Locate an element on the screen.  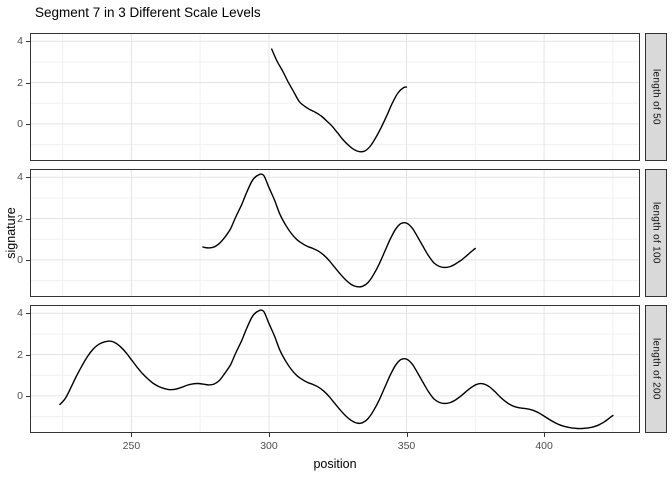
facet-strip-label: length of 200 is located at coordinates (656, 369).